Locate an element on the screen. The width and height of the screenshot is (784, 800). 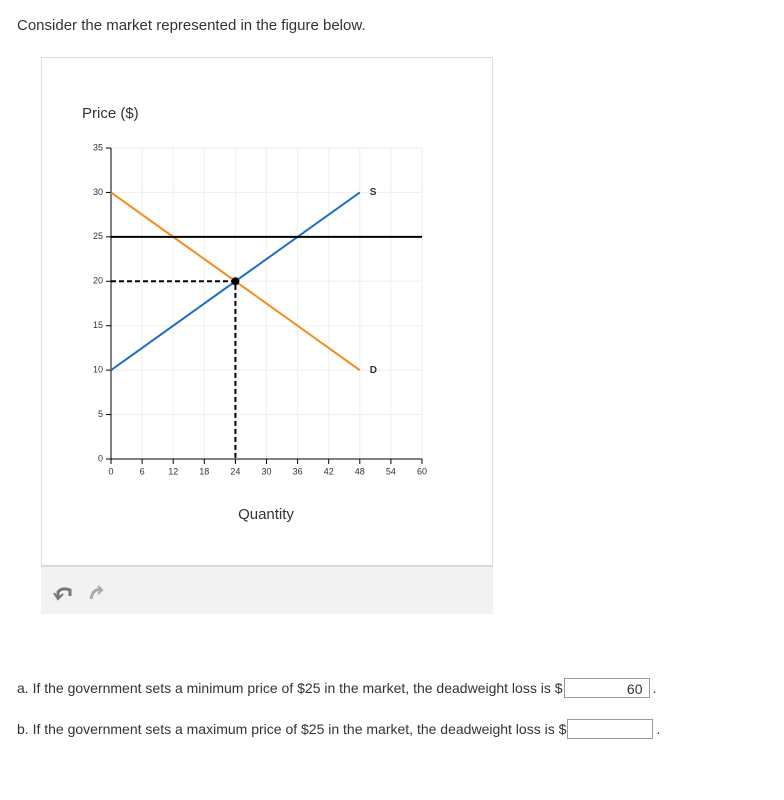
x-tick-label: 18 is located at coordinates (204, 471).